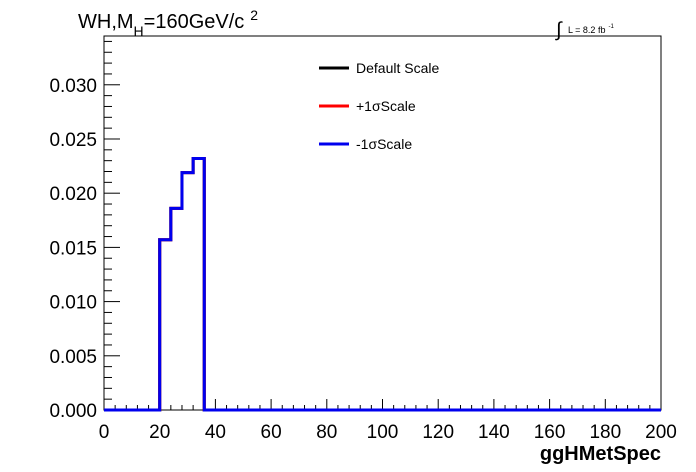 Image resolution: width=696 pixels, height=472 pixels. Describe the element at coordinates (159, 432) in the screenshot. I see `x-tick-label: 20` at that location.